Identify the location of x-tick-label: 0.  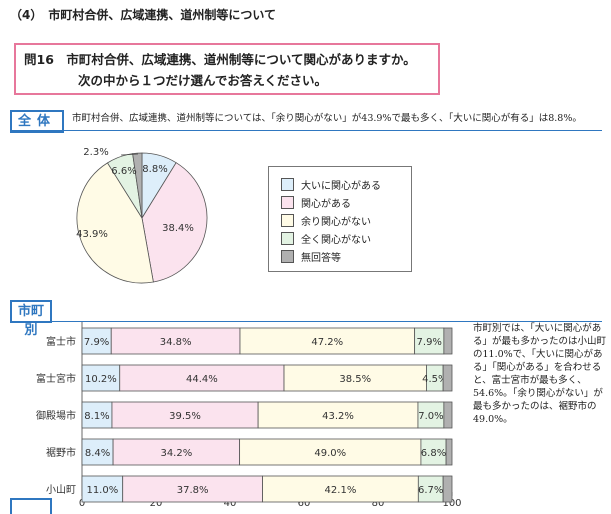
(82, 502).